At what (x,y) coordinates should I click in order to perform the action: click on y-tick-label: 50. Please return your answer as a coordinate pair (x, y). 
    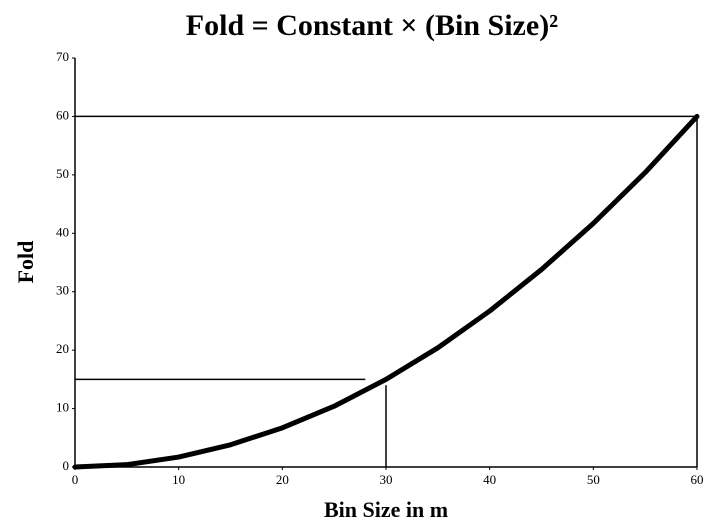
    Looking at the image, I should click on (62, 173).